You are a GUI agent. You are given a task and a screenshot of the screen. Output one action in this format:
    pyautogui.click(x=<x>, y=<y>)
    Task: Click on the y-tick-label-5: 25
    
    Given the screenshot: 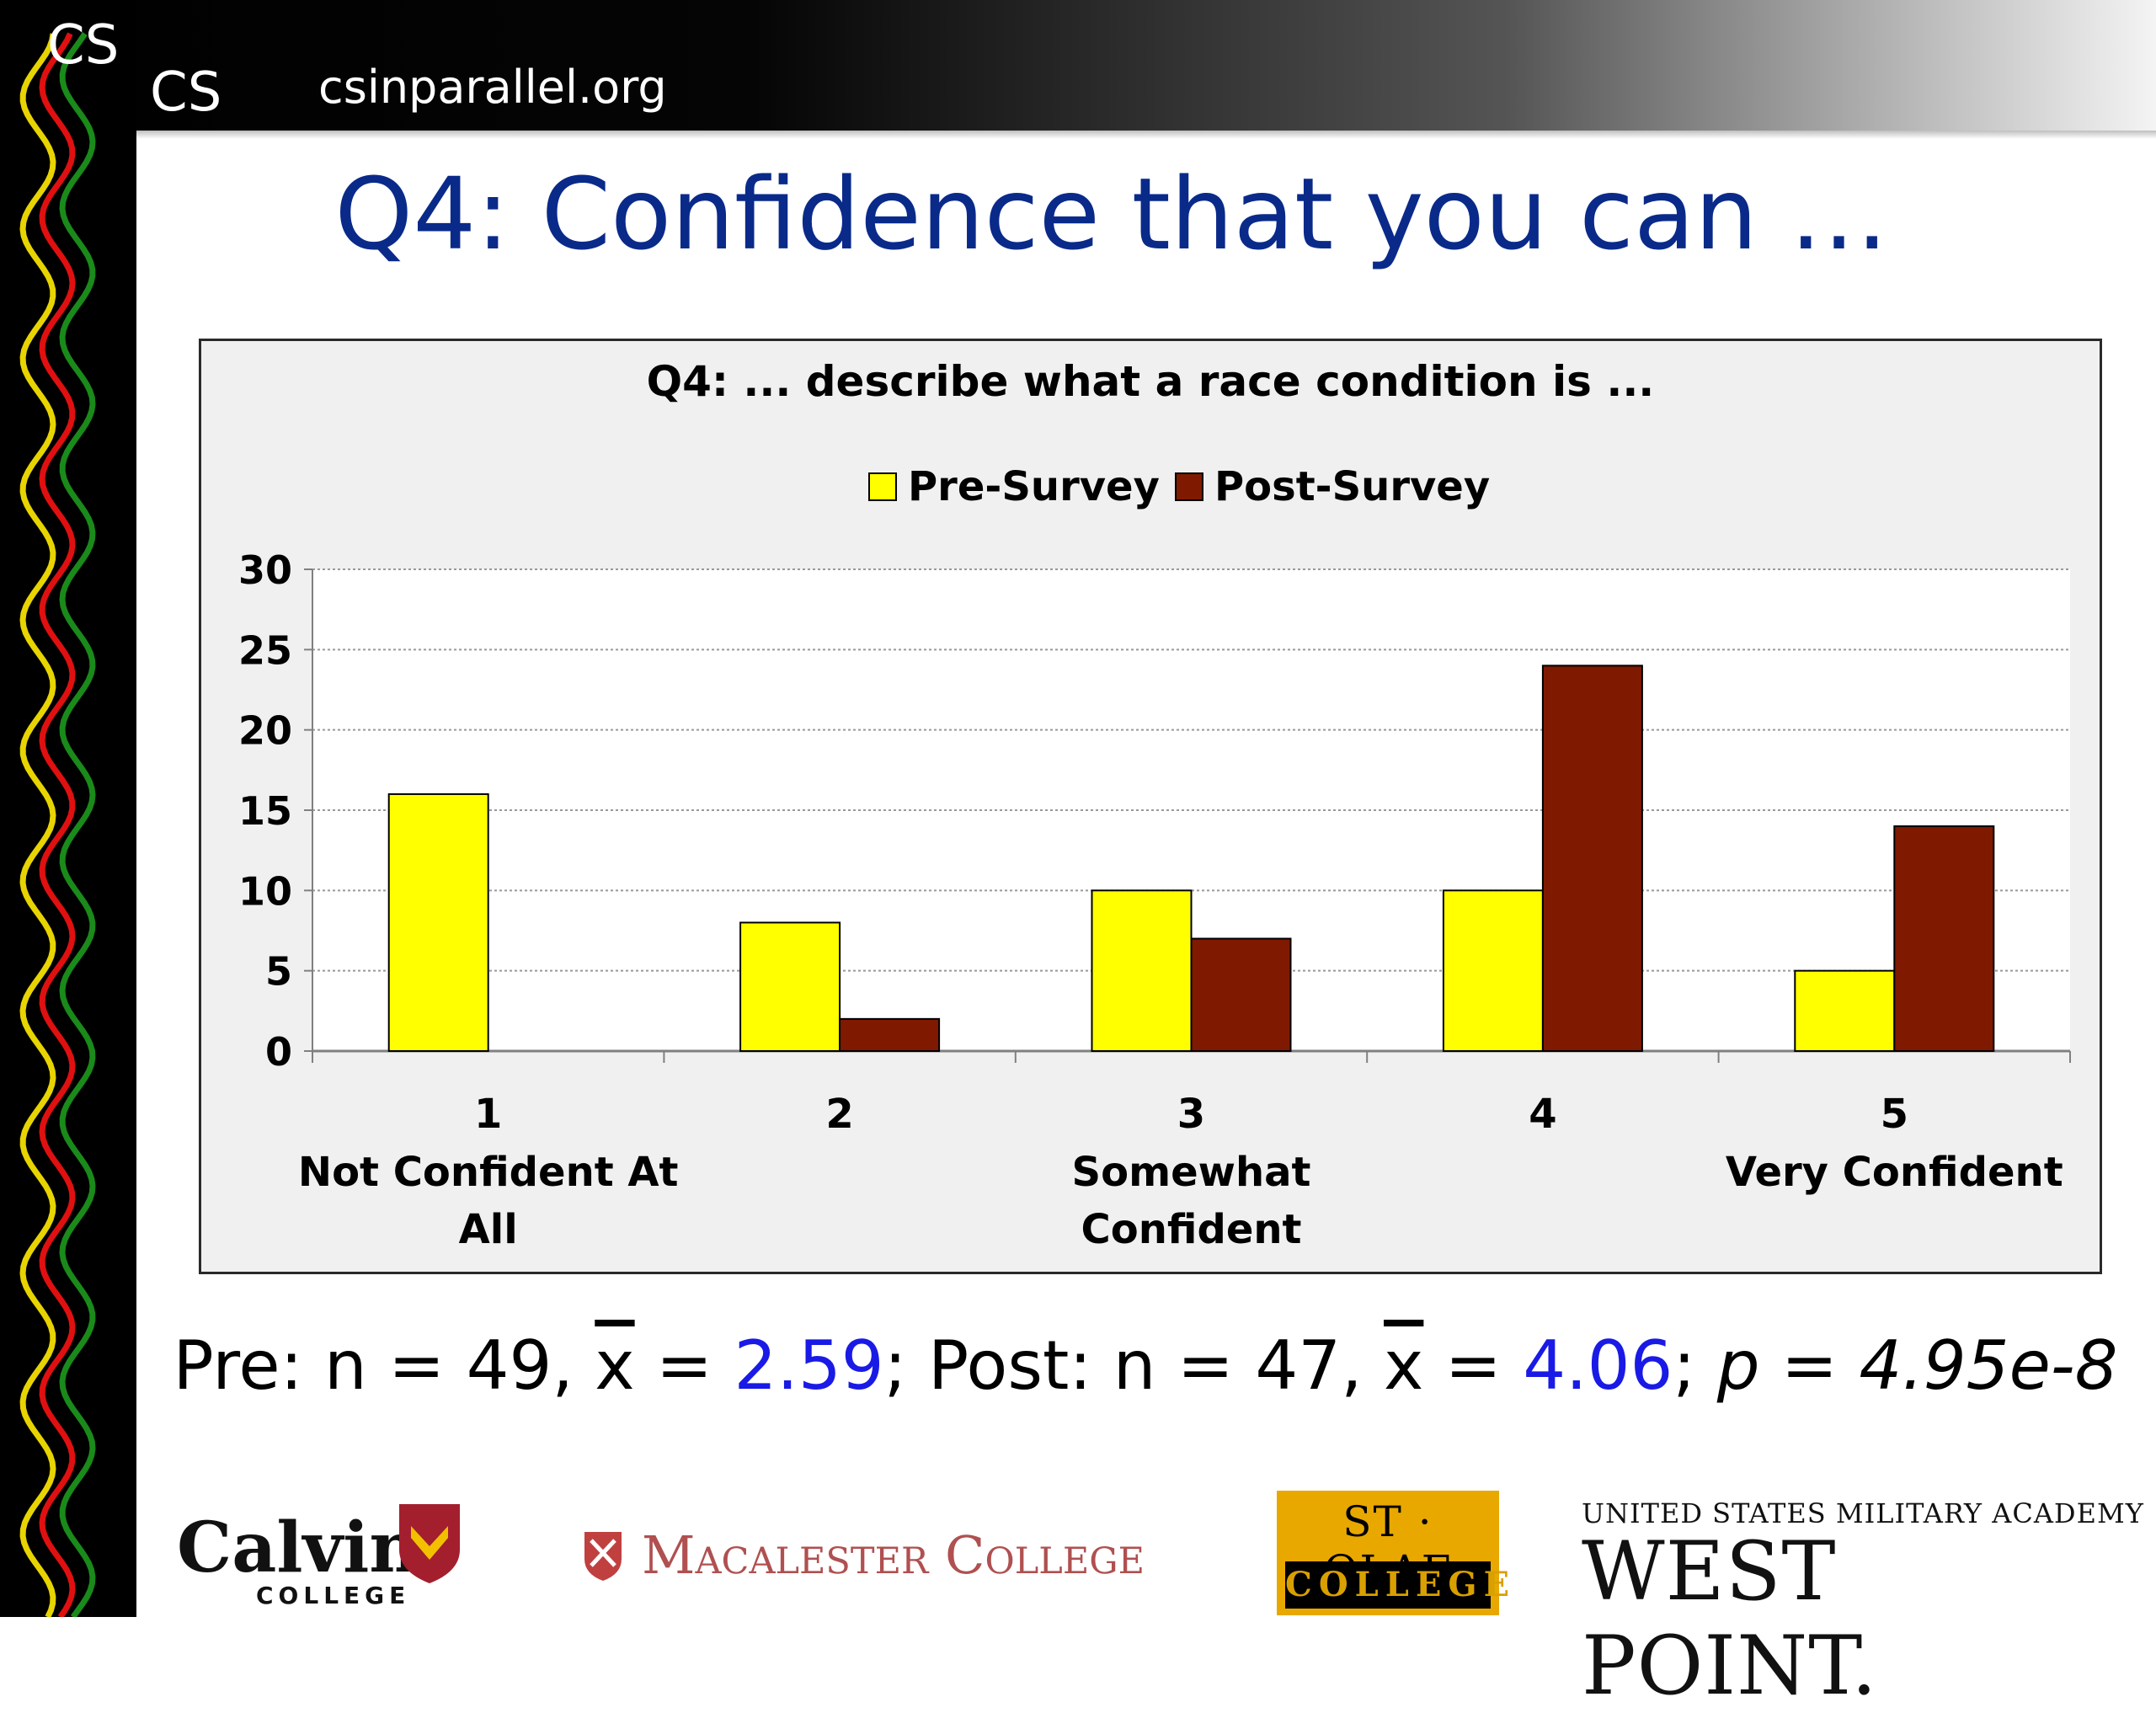 What is the action you would take?
    pyautogui.click(x=265, y=650)
    